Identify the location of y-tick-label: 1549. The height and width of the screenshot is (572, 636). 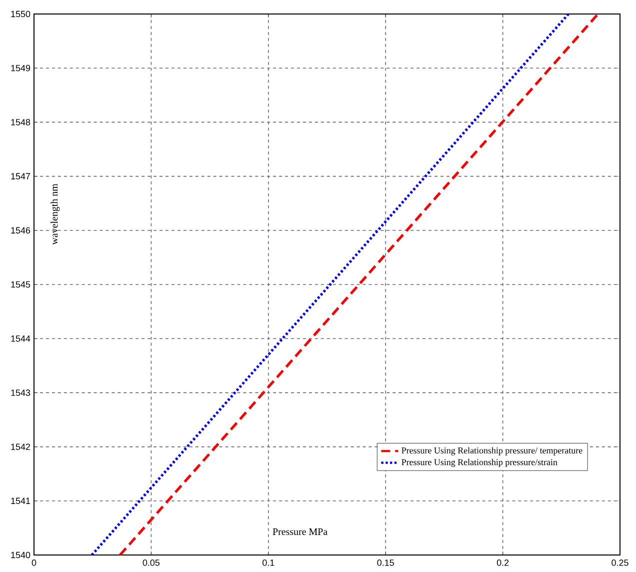
(20, 68).